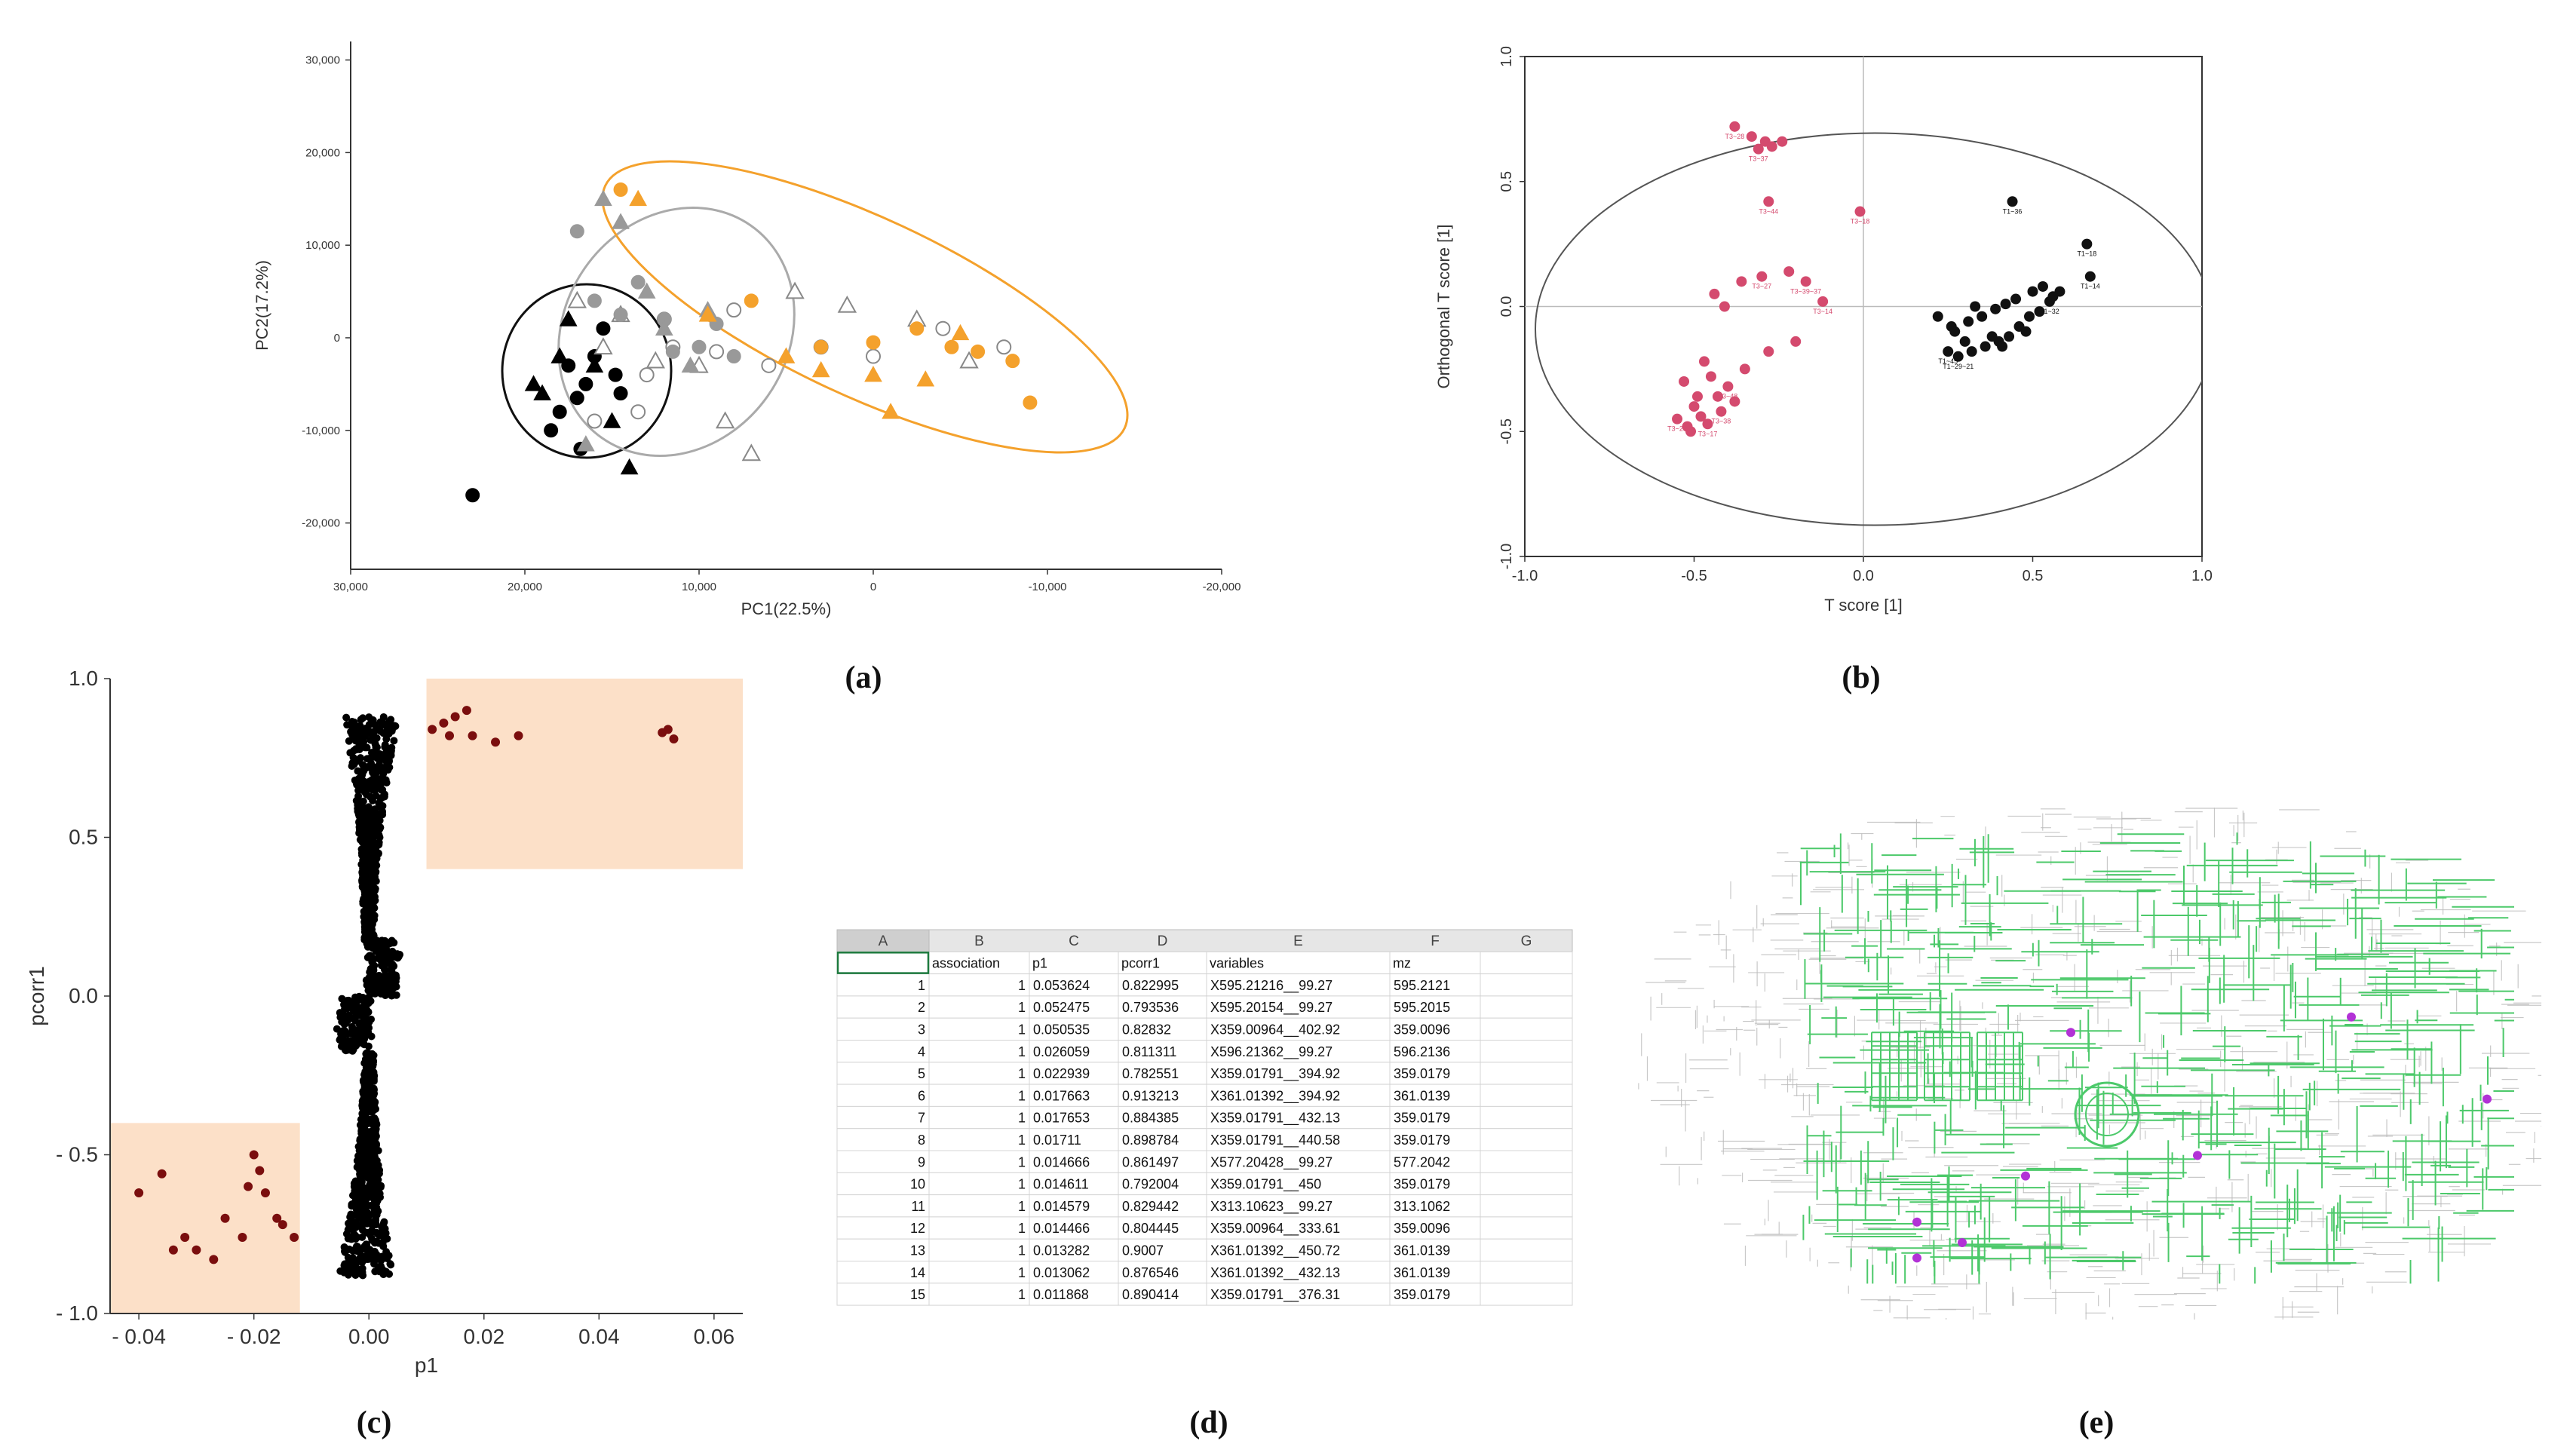 This screenshot has width=2570, height=1456. What do you see at coordinates (921, 1073) in the screenshot?
I see `table-cell-text: 5` at bounding box center [921, 1073].